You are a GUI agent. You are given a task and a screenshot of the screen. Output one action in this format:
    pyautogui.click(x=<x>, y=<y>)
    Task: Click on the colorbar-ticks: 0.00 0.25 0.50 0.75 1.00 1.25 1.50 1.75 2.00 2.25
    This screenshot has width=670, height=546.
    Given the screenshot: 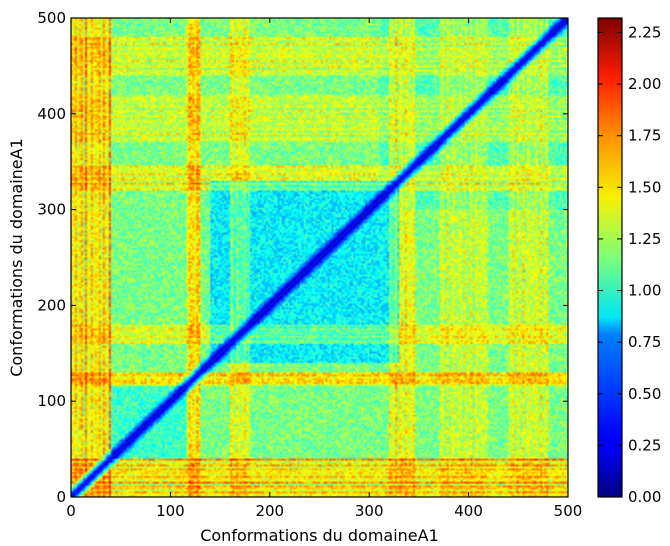 What is the action you would take?
    pyautogui.click(x=629, y=264)
    